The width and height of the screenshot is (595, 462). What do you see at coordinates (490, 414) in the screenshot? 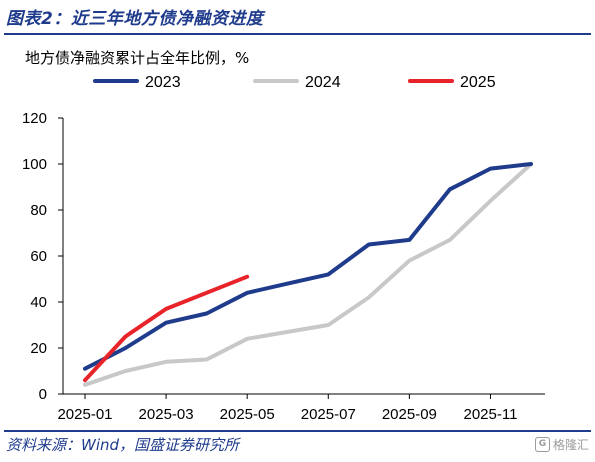
I see `x-tick-label: 2025-11` at bounding box center [490, 414].